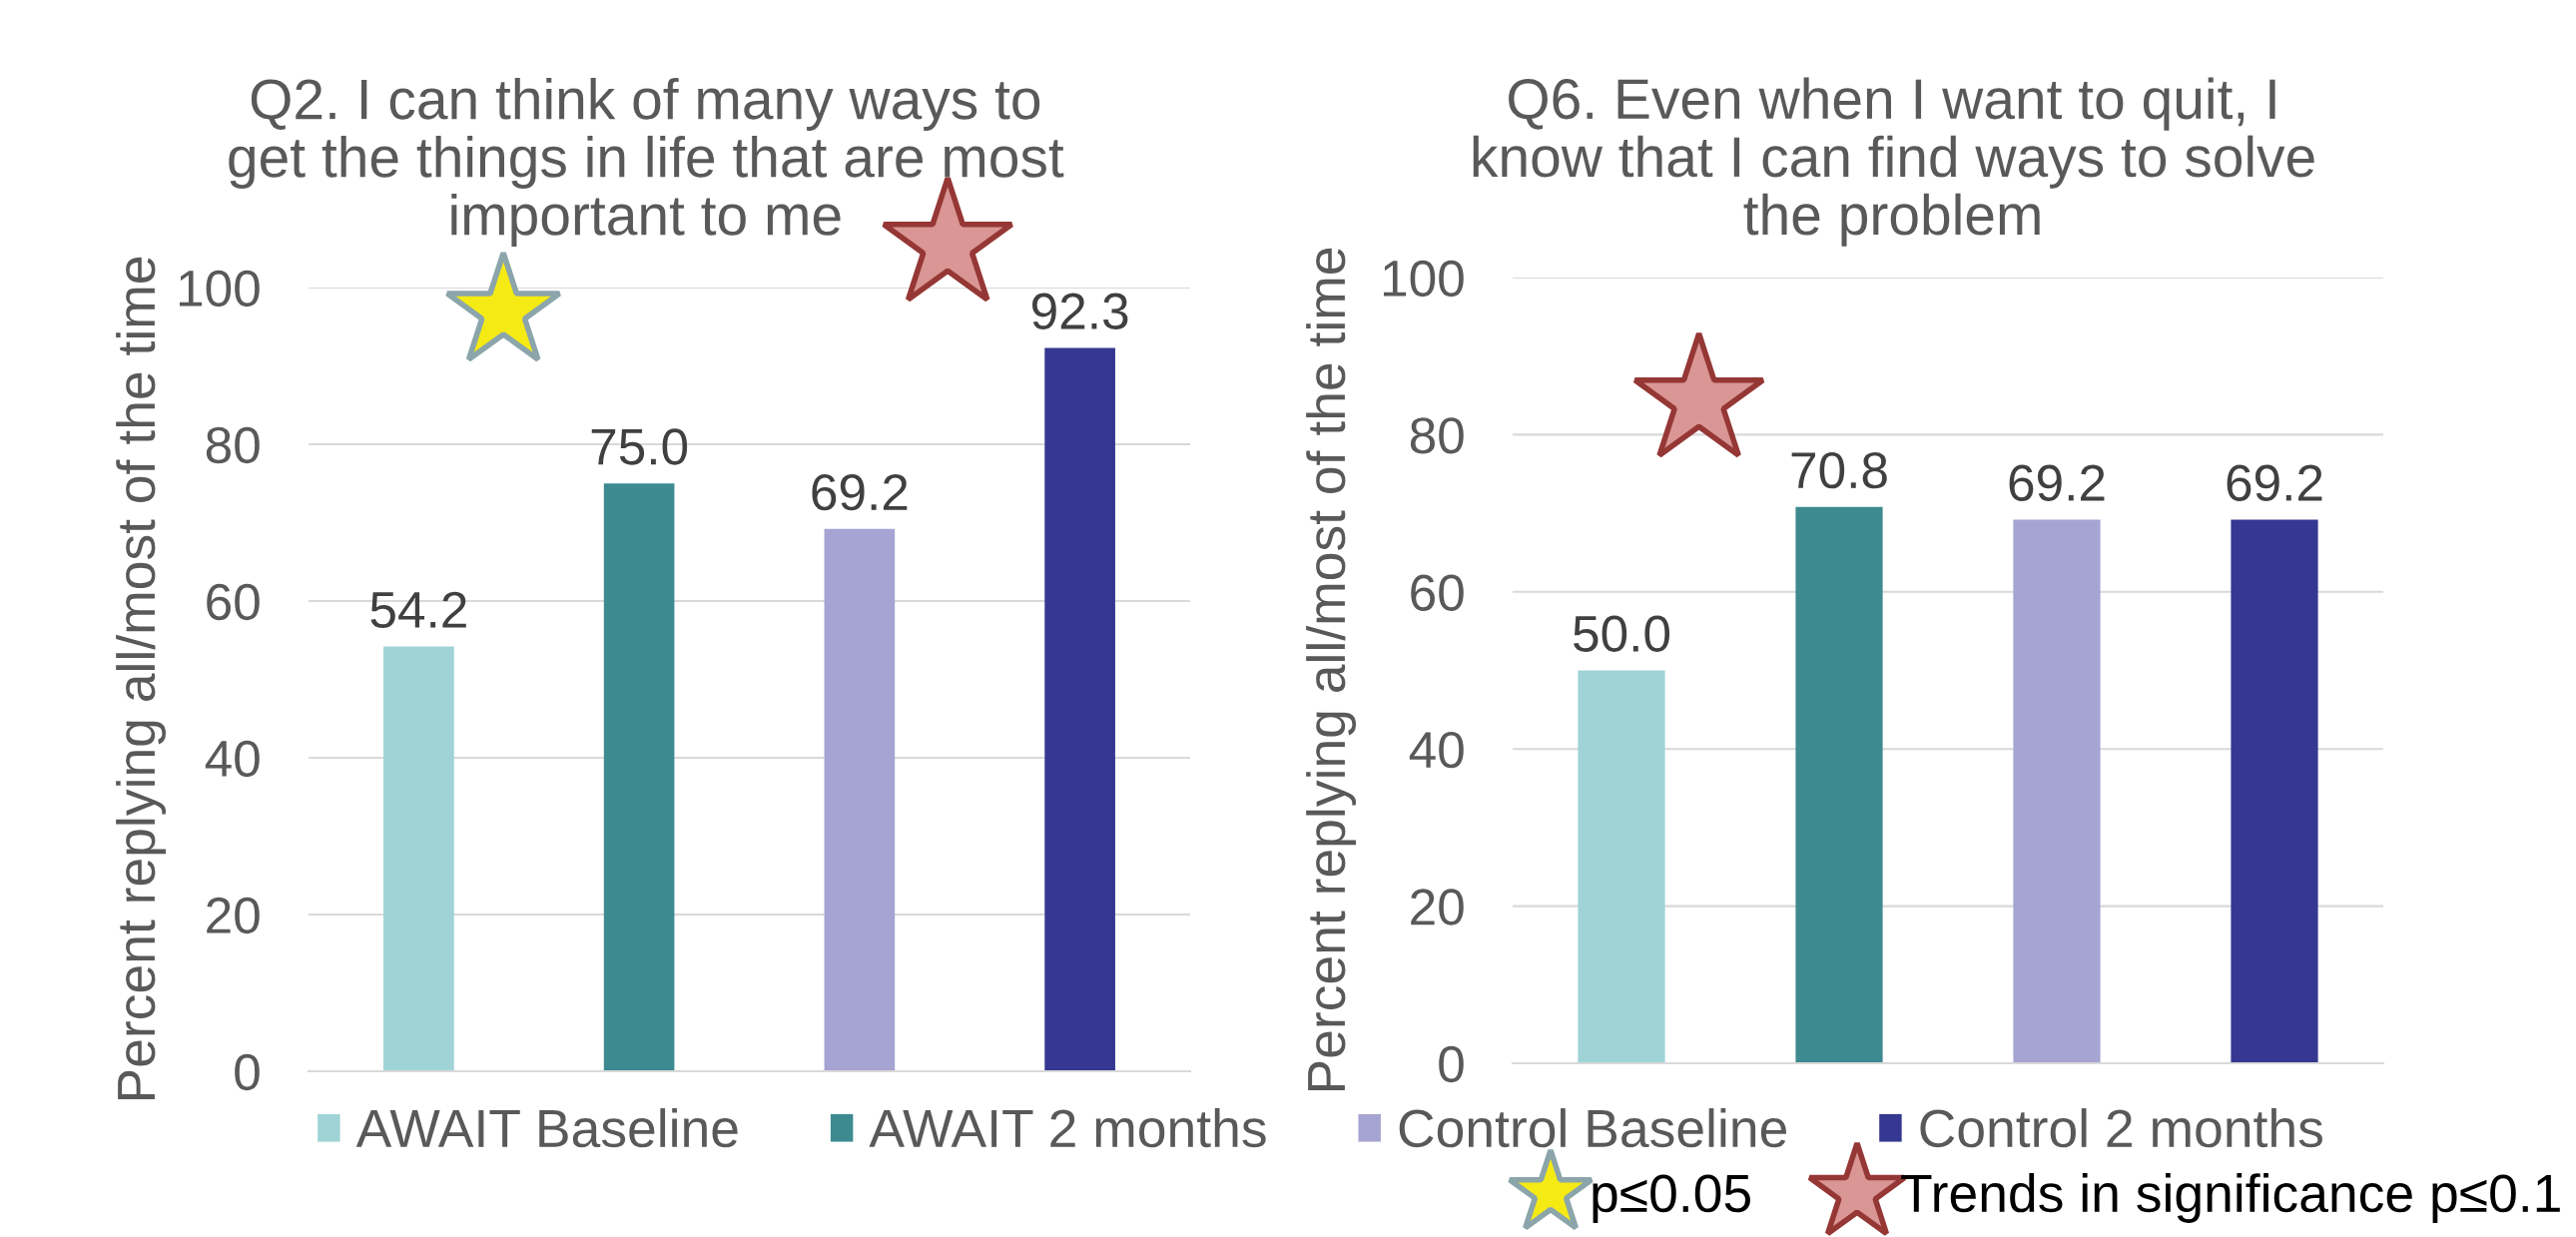  I want to click on data-label: 70.8, so click(1839, 470).